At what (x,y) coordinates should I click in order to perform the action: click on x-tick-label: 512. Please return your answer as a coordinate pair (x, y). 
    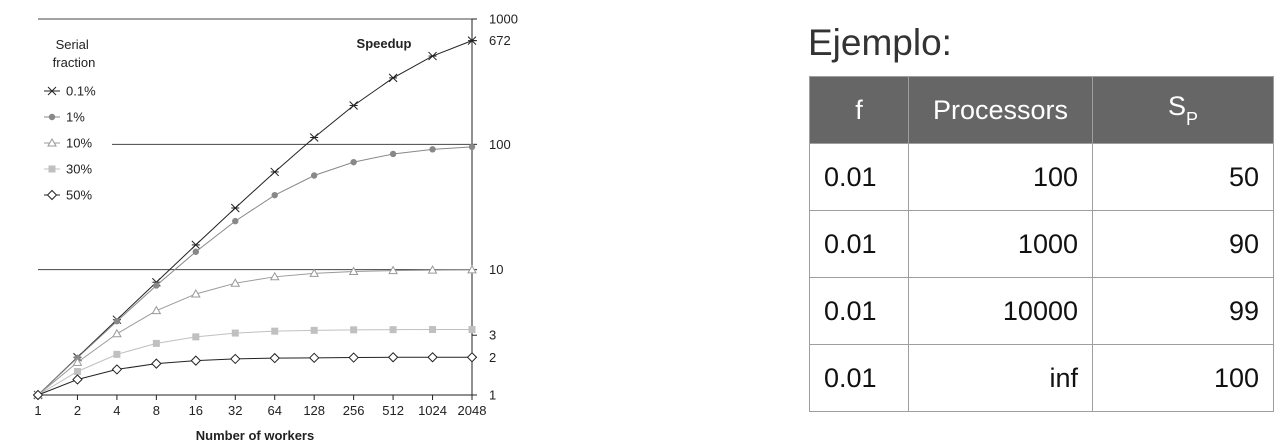
    Looking at the image, I should click on (393, 410).